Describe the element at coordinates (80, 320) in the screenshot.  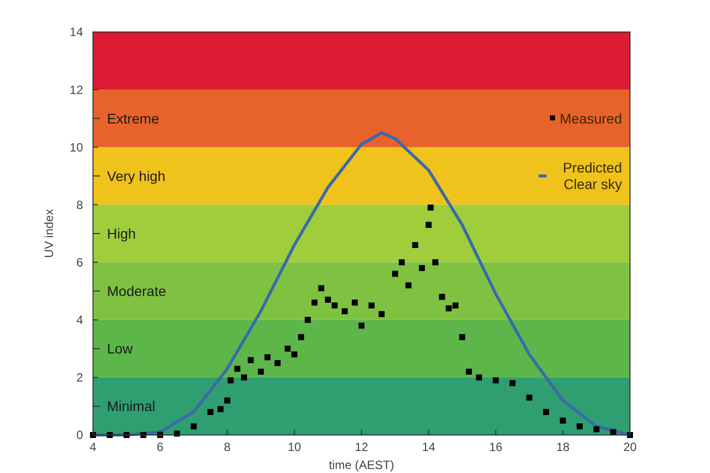
I see `y-tick-label: 4` at that location.